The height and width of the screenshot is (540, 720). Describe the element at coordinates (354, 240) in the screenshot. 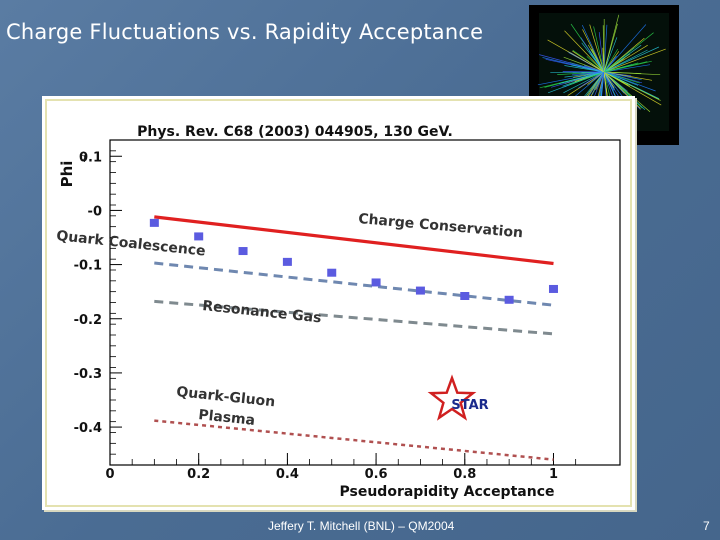

I see `charge-conservation-curve` at that location.